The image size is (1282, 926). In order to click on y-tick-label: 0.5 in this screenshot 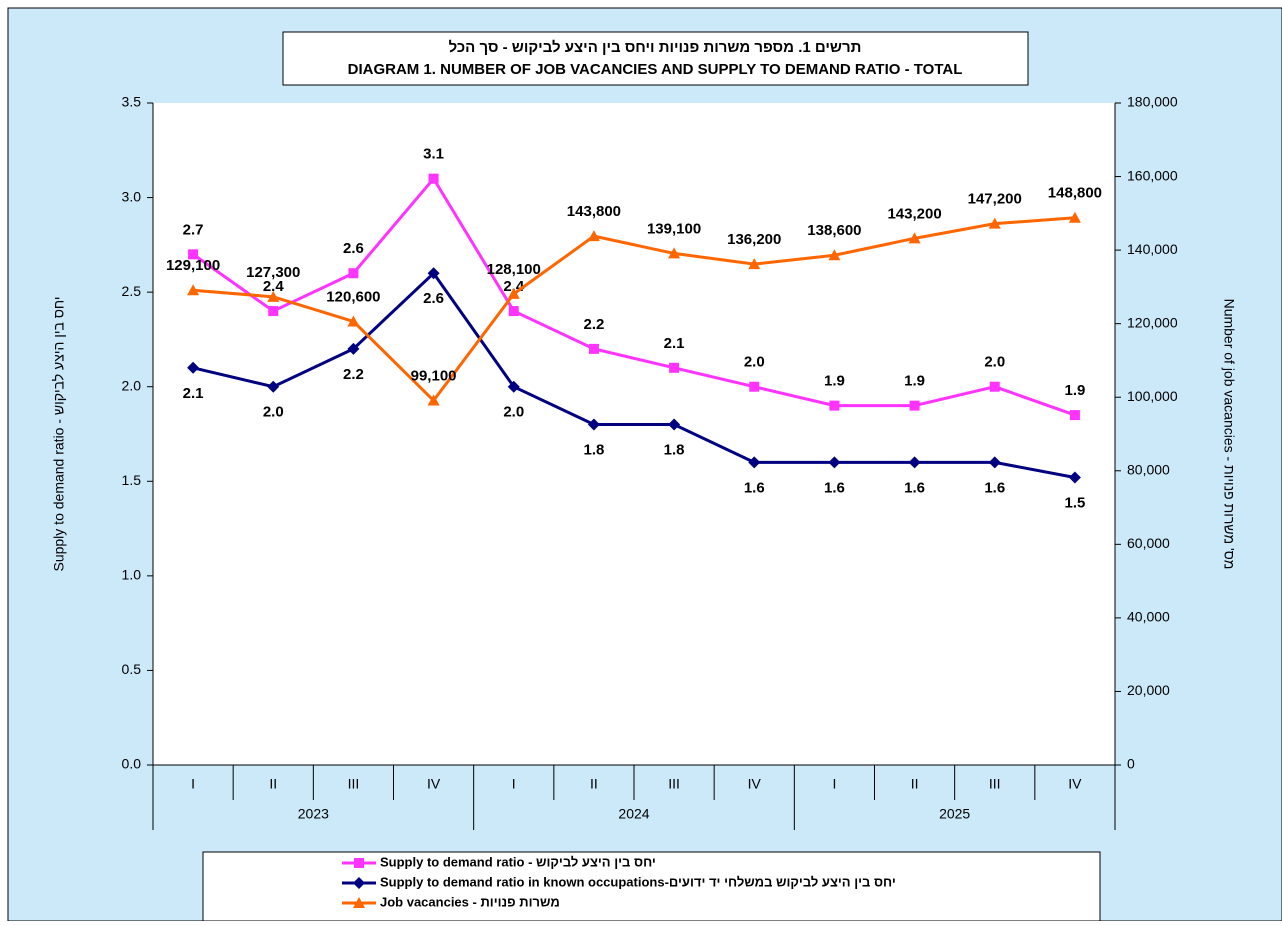, I will do `click(132, 669)`.